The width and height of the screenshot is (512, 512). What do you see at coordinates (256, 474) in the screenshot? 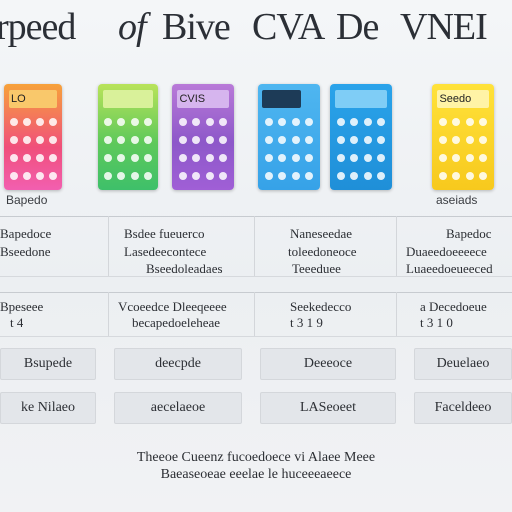
I see `footer-line-2: Baeaseoeae eeelae le huceeeaeece` at bounding box center [256, 474].